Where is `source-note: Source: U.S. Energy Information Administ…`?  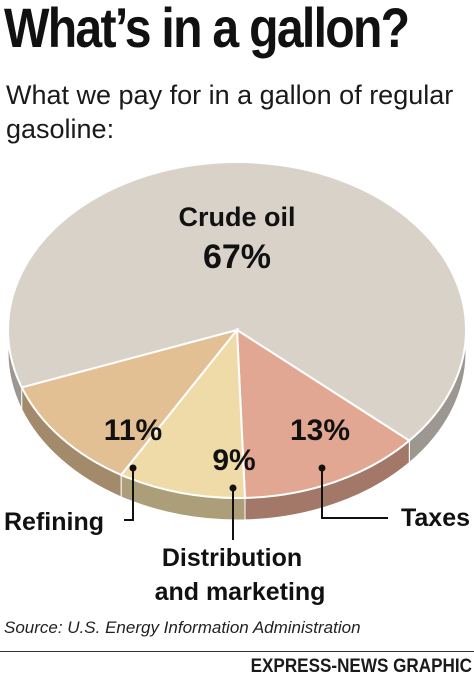 source-note: Source: U.S. Energy Information Administ… is located at coordinates (182, 627).